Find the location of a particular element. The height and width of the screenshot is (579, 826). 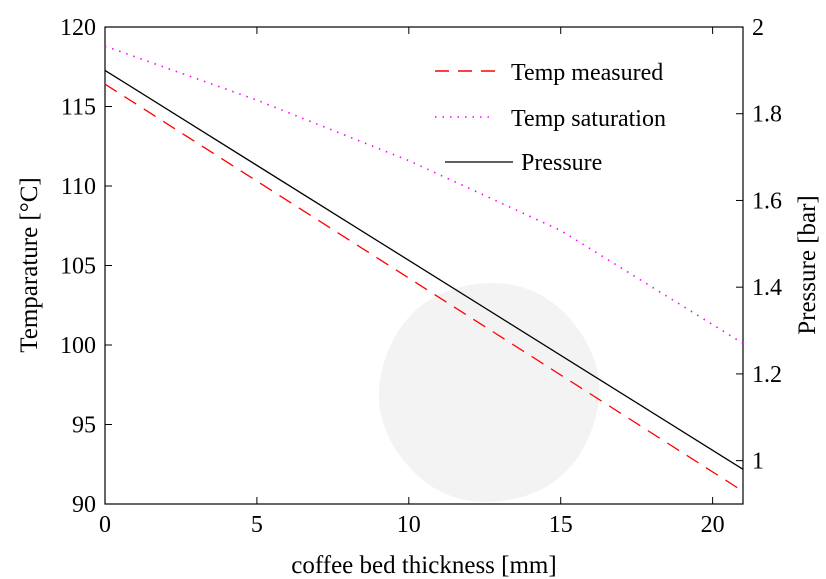

y-axis-title-left: Temparature [°C] is located at coordinates (29, 265).